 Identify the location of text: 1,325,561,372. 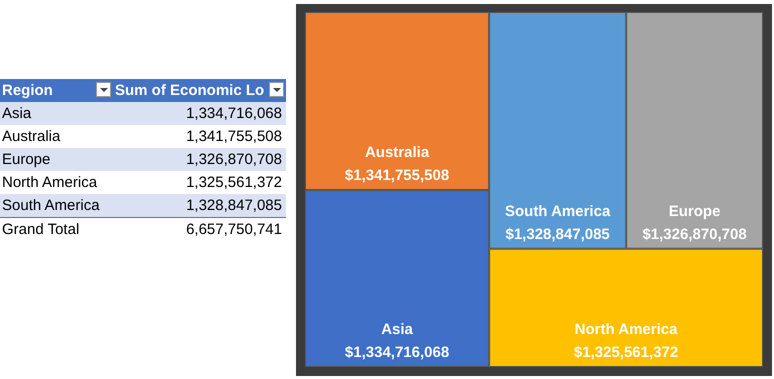
(234, 183).